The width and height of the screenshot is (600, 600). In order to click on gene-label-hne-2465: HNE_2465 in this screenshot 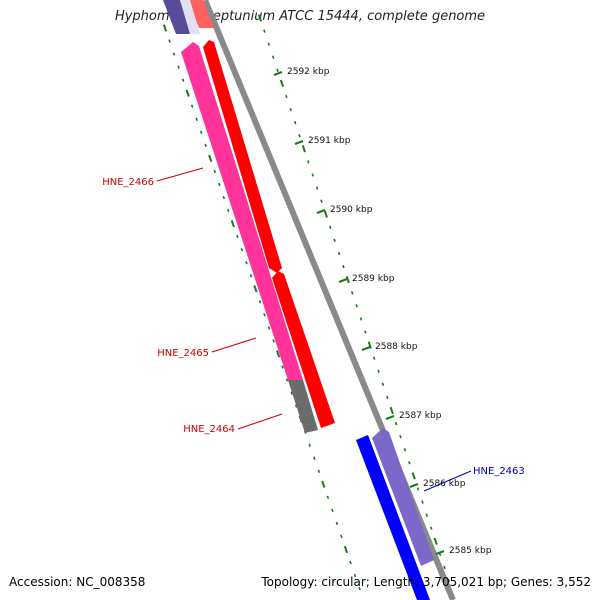, I will do `click(183, 353)`.